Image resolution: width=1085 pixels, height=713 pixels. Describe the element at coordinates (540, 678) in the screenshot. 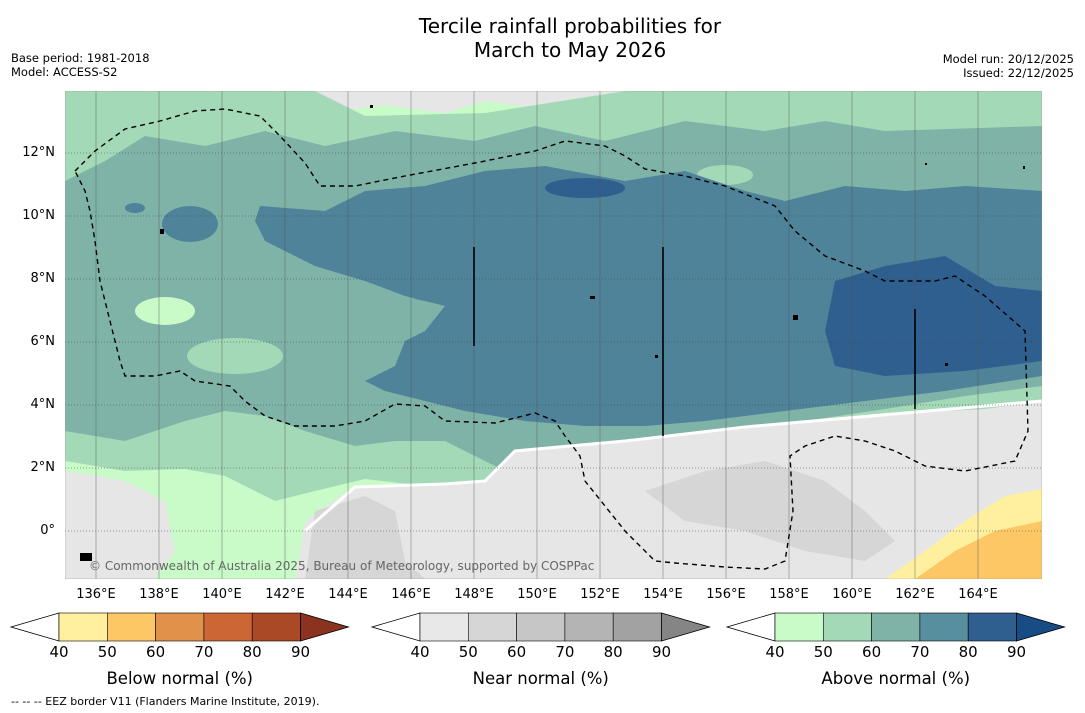

I see `colorbar-title-near: Near normal (%)` at that location.